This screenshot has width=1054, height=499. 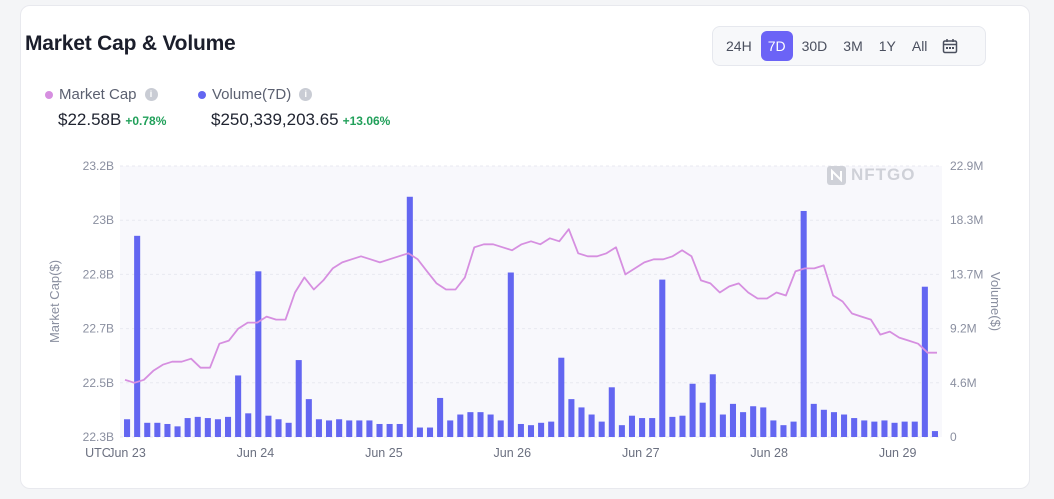 What do you see at coordinates (300, 120) in the screenshot?
I see `volume-value-row: $250,339,203.65 +13.06%` at bounding box center [300, 120].